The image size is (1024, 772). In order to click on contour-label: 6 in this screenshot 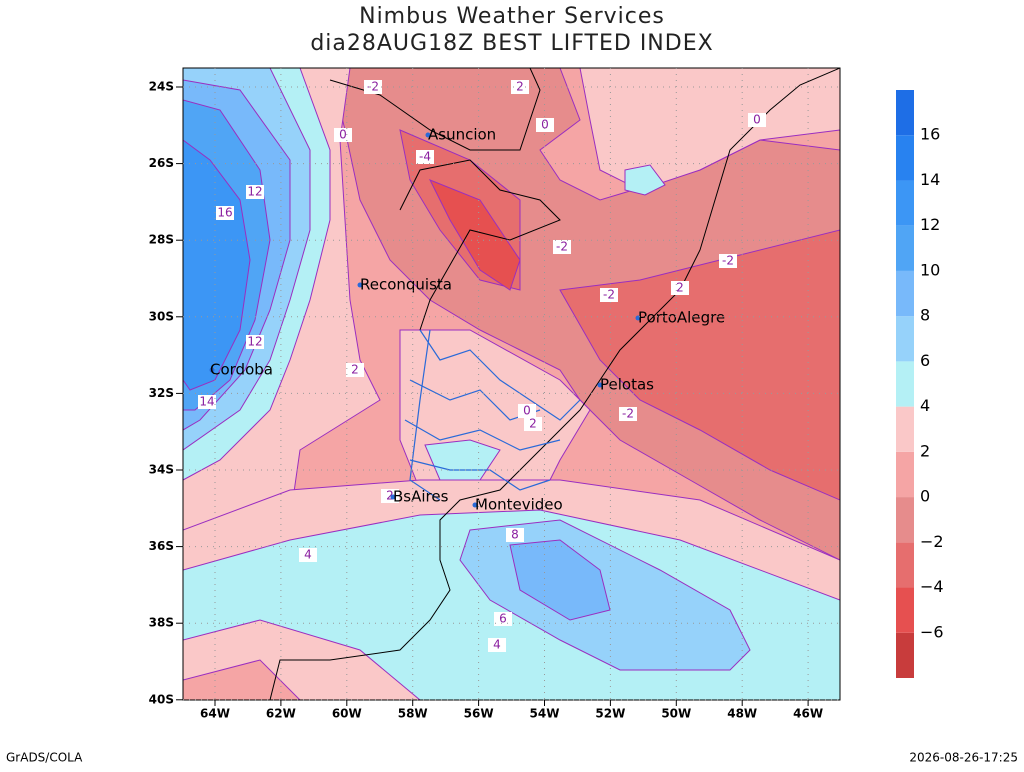, I will do `click(503, 619)`.